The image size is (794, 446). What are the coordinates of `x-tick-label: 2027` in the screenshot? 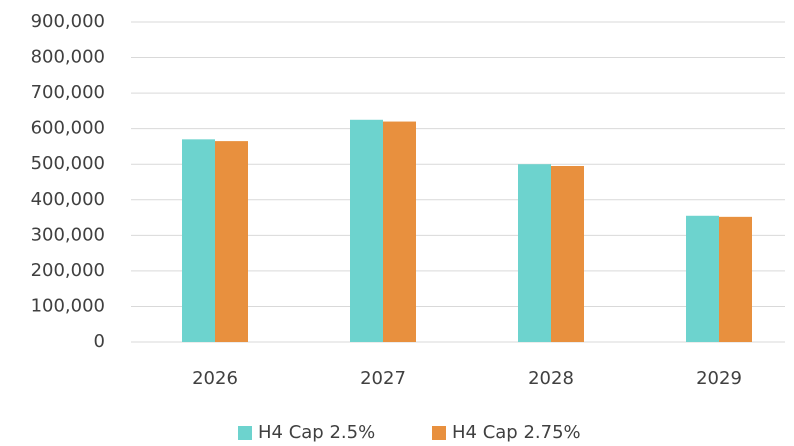 It's located at (383, 378).